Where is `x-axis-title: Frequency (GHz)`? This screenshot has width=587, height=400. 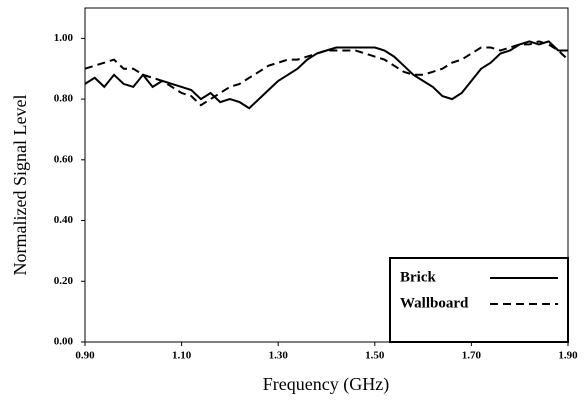 x-axis-title: Frequency (GHz) is located at coordinates (326, 384).